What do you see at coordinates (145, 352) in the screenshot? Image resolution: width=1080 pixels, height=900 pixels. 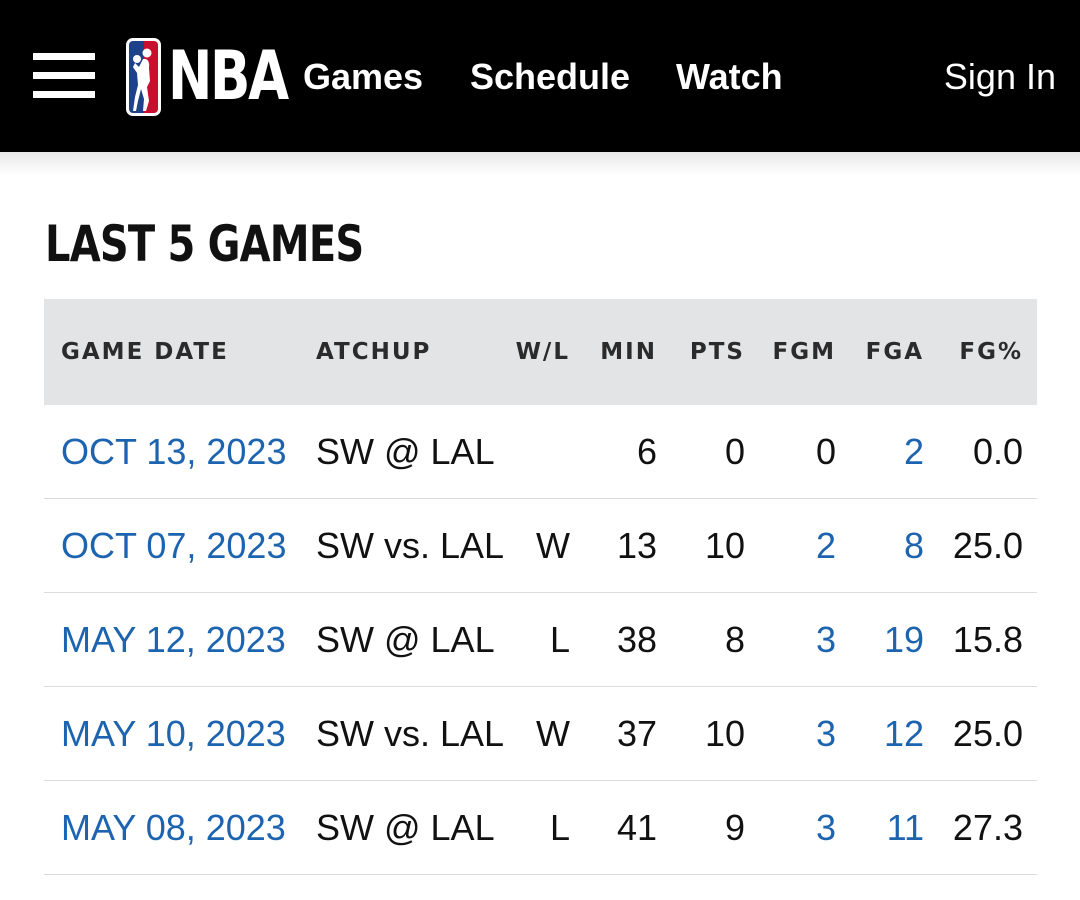 I see `header-game-date: GAME DATE` at bounding box center [145, 352].